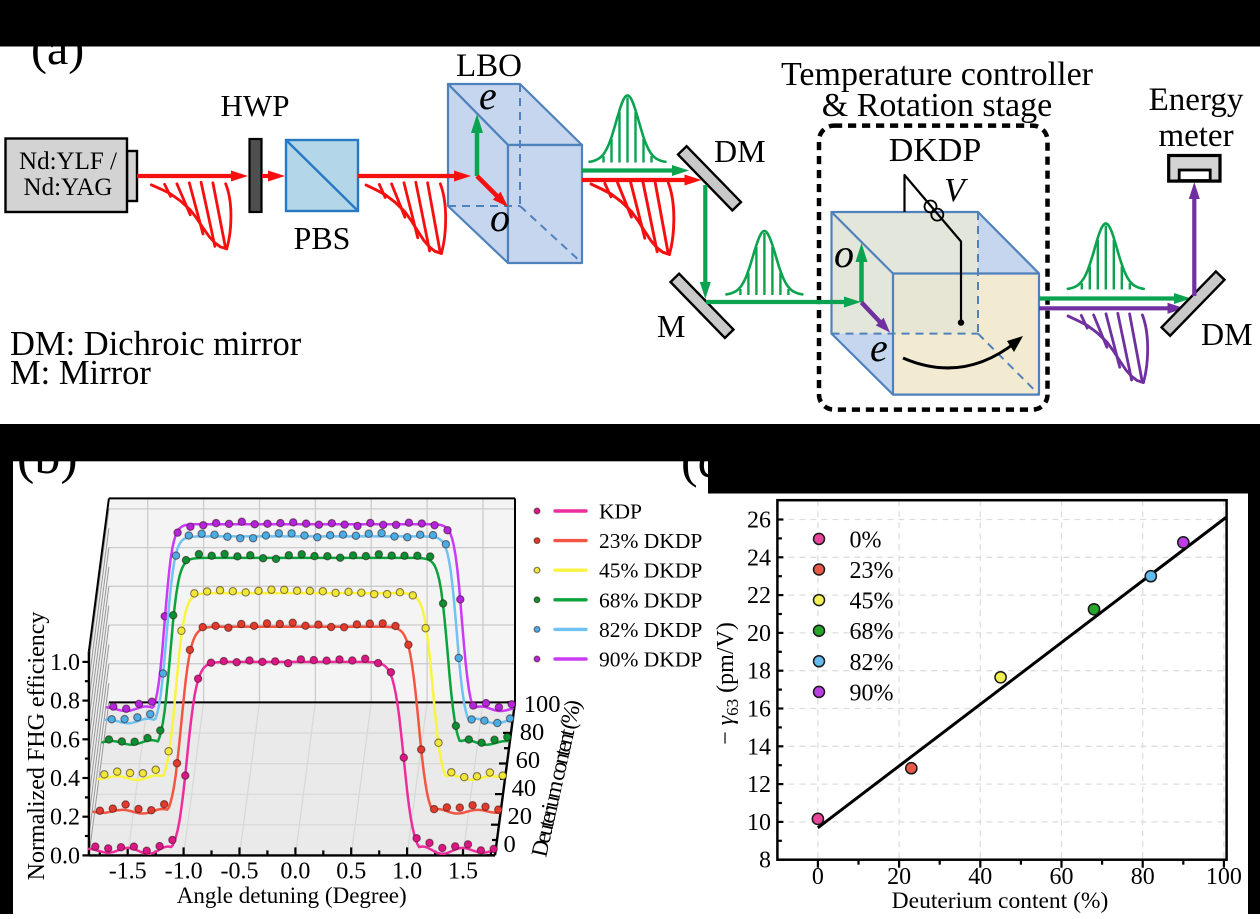 Image resolution: width=1260 pixels, height=919 pixels. What do you see at coordinates (872, 571) in the screenshot?
I see `svg-text: 23%` at bounding box center [872, 571].